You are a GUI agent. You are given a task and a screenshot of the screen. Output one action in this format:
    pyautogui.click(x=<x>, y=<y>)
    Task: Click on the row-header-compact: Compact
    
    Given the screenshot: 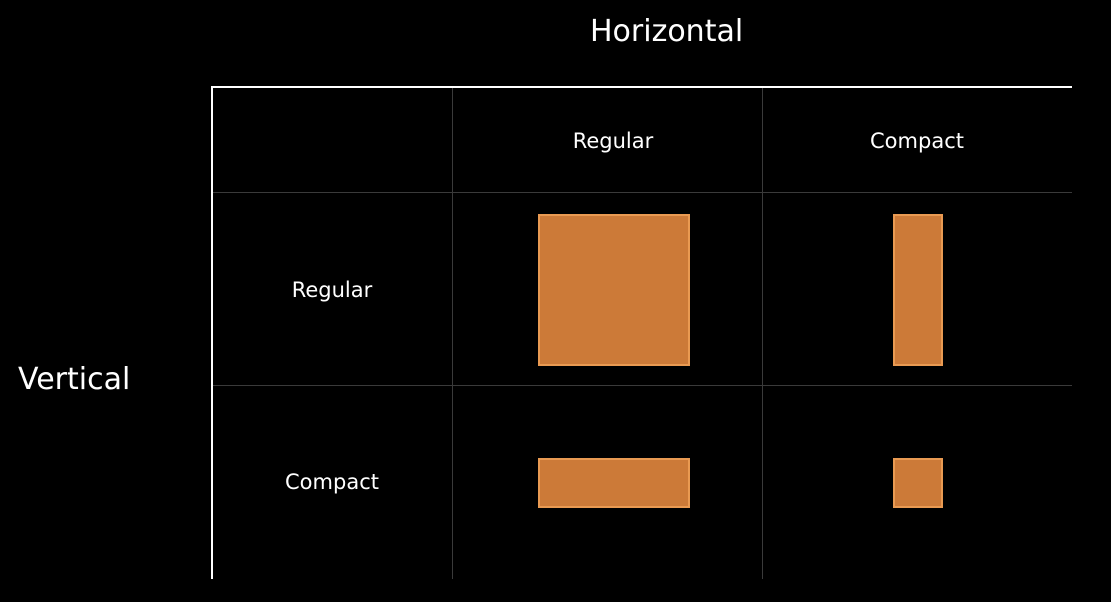 What is the action you would take?
    pyautogui.click(x=332, y=482)
    